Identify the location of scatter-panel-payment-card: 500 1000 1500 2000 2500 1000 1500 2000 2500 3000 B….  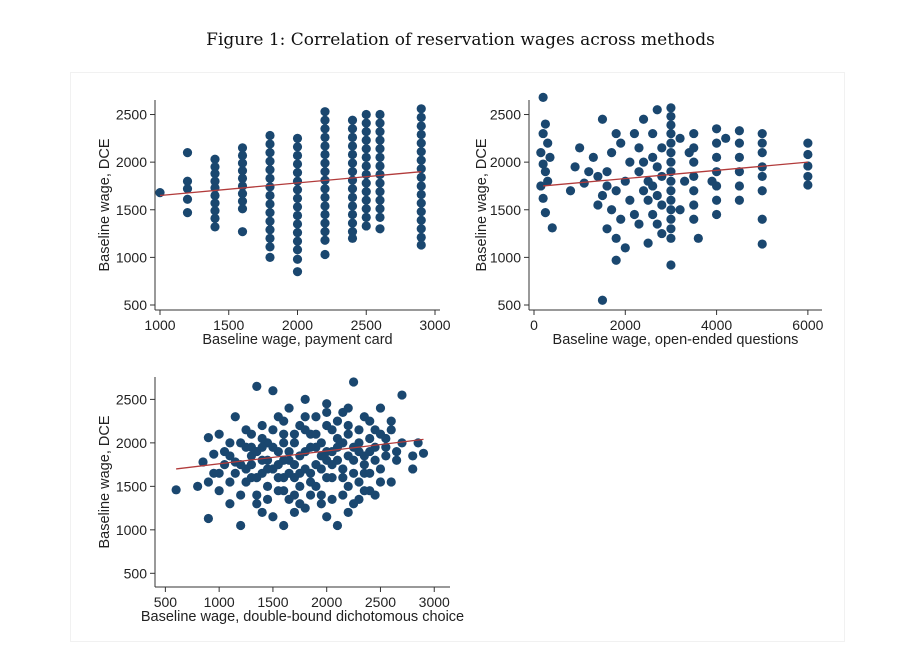
(274, 224).